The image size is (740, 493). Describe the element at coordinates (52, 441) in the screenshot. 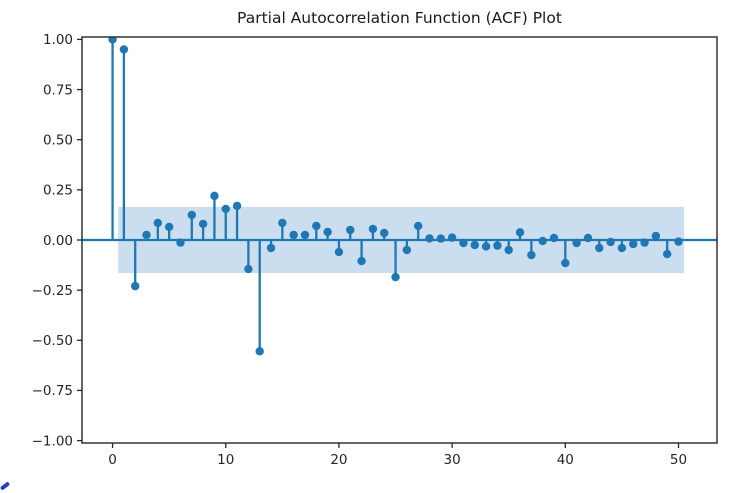

I see `y-tick-label: −1.00` at that location.